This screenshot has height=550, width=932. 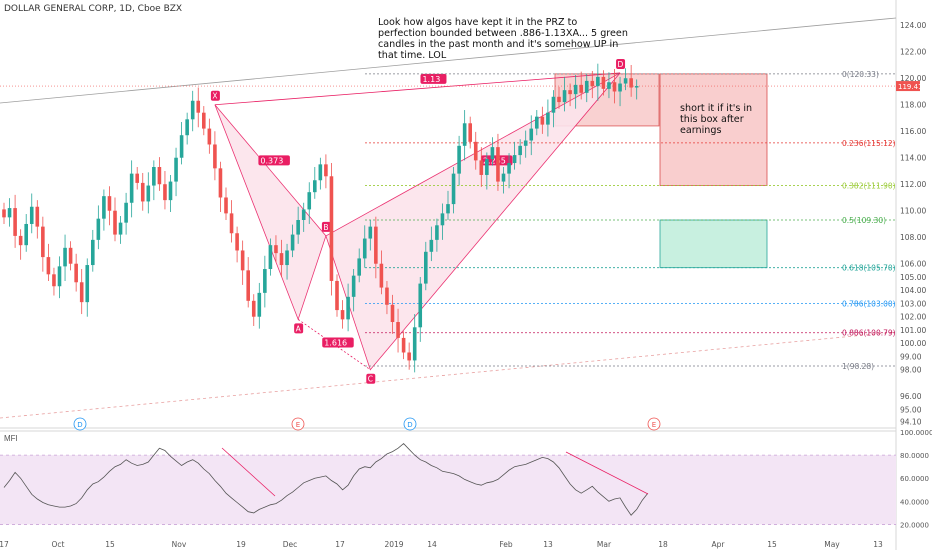 What do you see at coordinates (913, 290) in the screenshot?
I see `price-tick: 104.00` at bounding box center [913, 290].